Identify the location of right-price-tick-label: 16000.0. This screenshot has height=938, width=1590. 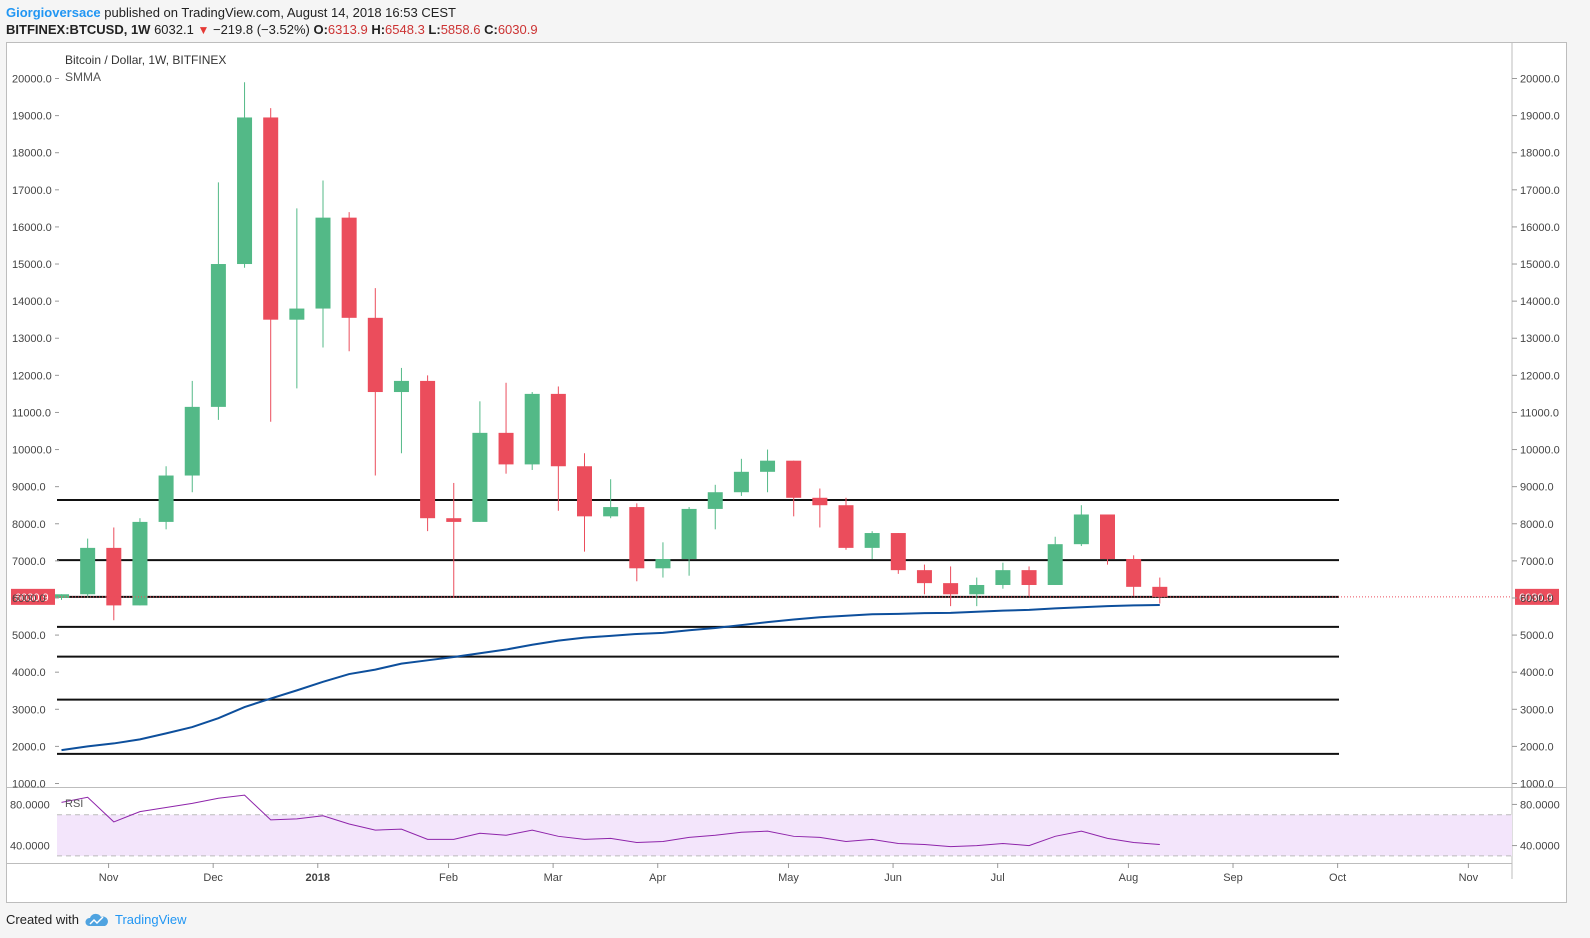
(1540, 228).